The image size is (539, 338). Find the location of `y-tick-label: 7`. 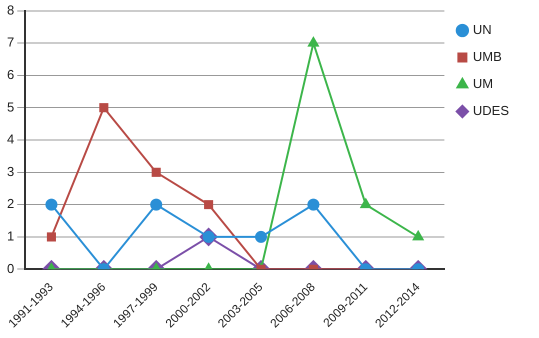

y-tick-label: 7 is located at coordinates (10, 42).